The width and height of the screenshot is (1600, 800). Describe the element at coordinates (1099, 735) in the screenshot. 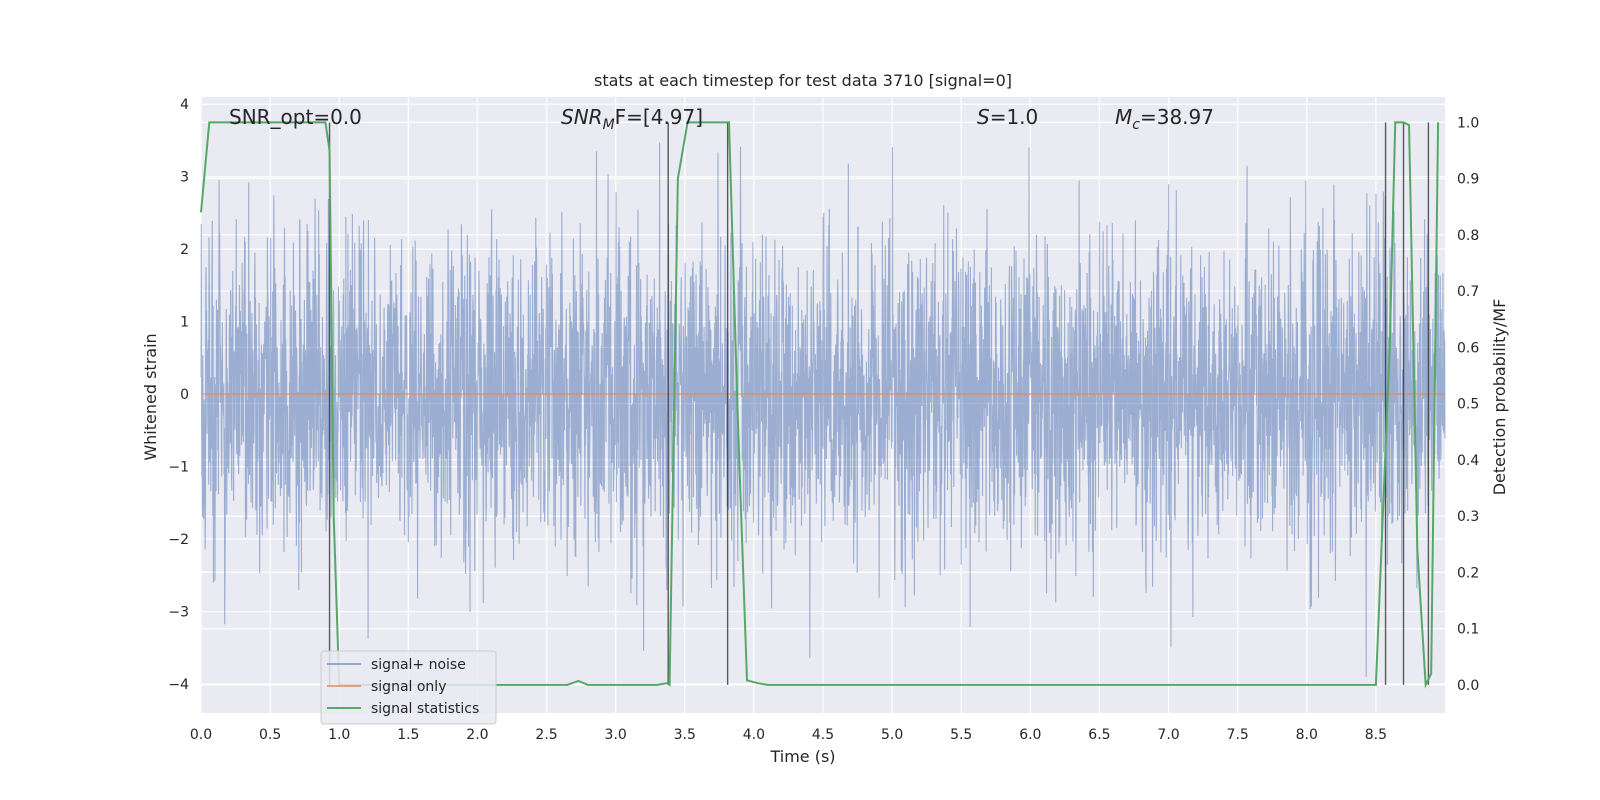

I see `x-tick-label: 6.5` at that location.